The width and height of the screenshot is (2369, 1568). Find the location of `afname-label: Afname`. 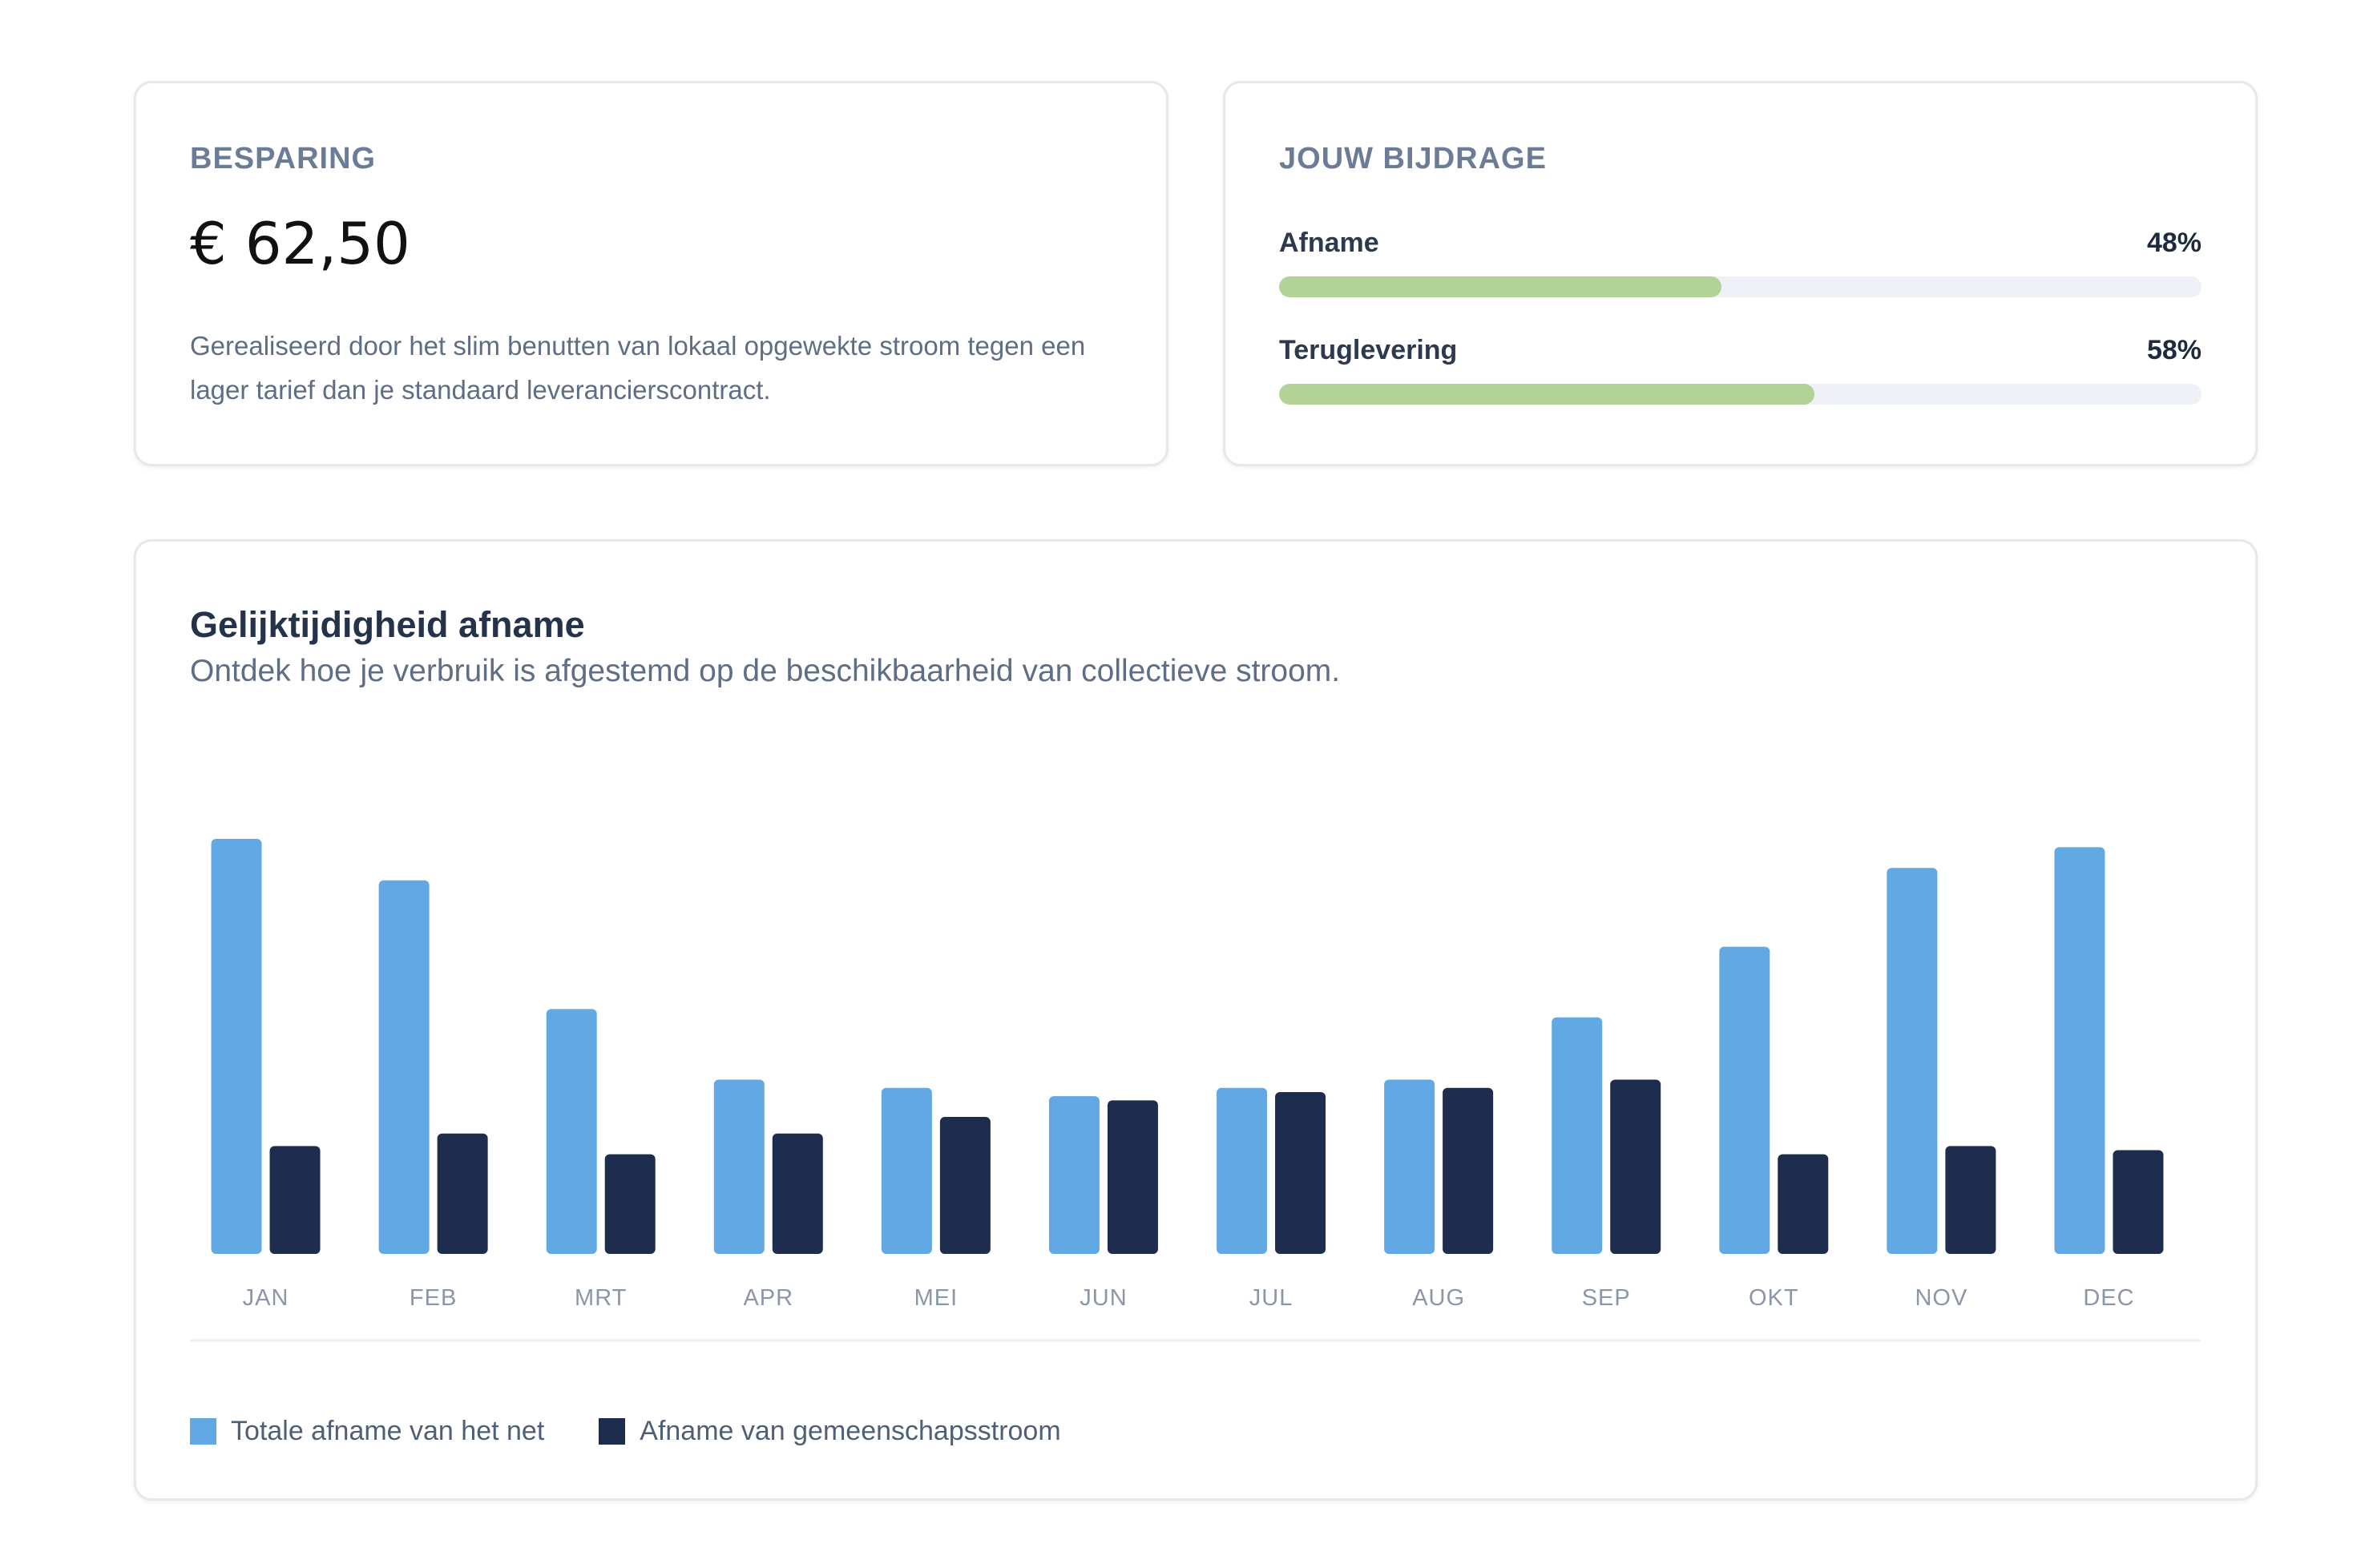

afname-label: Afname is located at coordinates (1329, 243).